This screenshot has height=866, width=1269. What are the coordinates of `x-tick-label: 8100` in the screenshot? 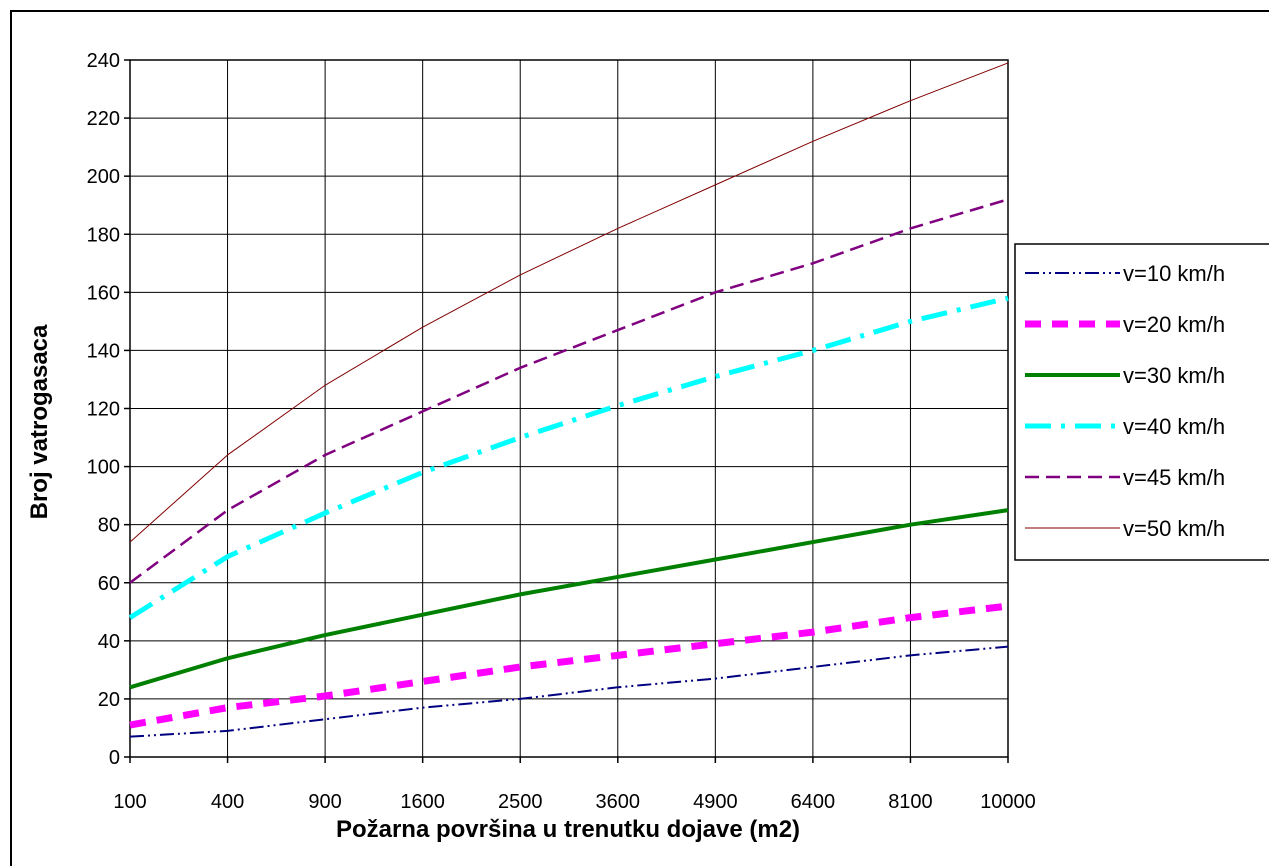 It's located at (910, 802).